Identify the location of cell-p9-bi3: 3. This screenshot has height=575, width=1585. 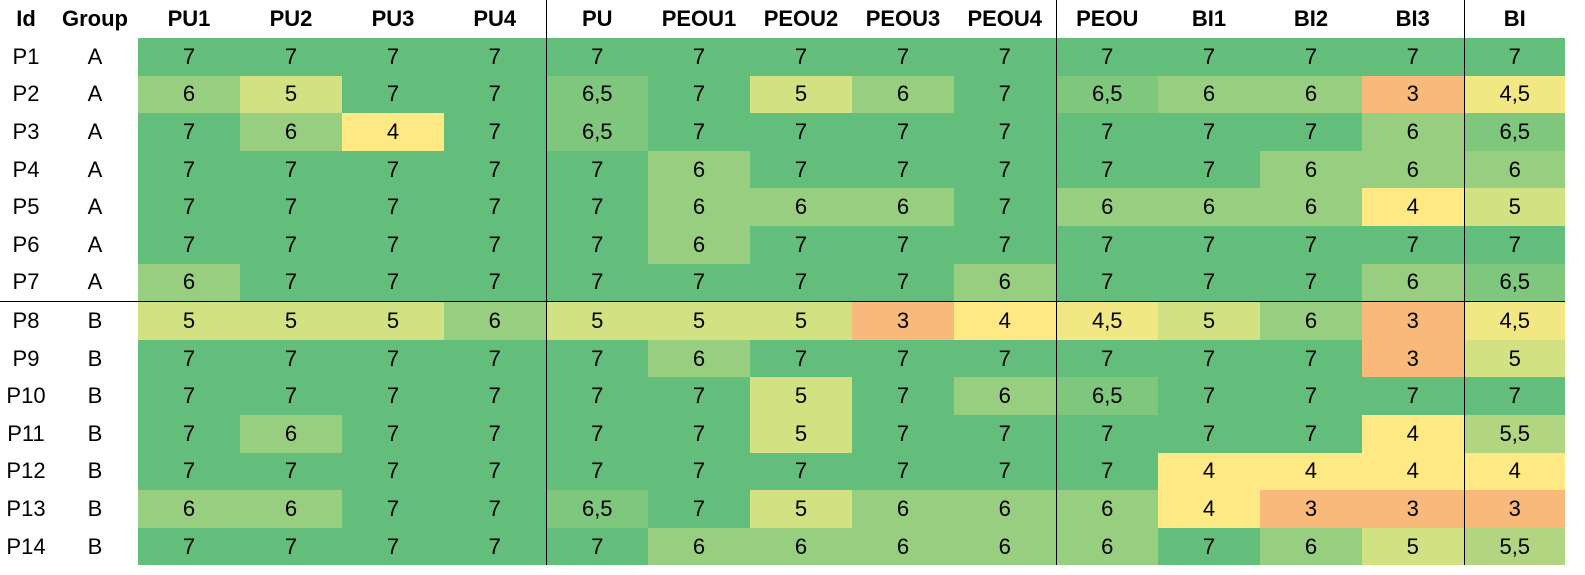
(1413, 358).